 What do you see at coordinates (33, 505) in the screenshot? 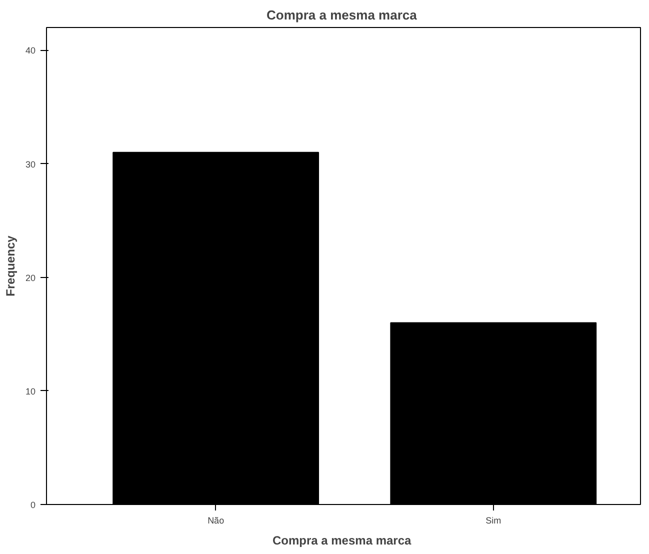
I see `y-tick-label: 0` at bounding box center [33, 505].